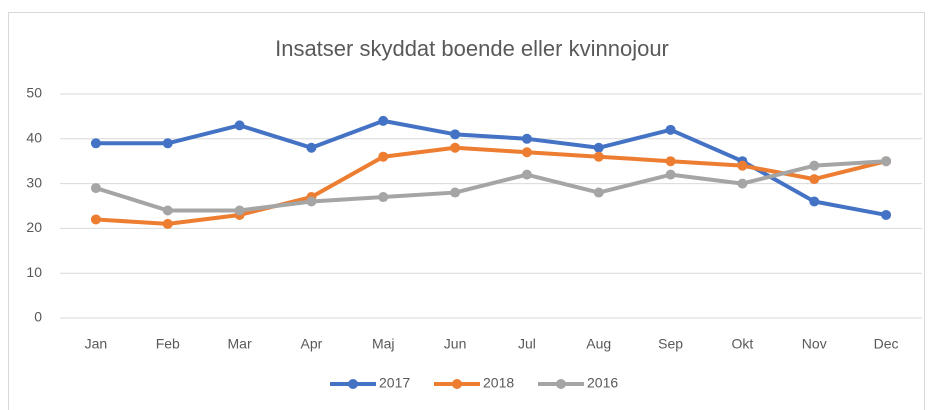  Describe the element at coordinates (96, 344) in the screenshot. I see `x-tick-label: Jan` at that location.